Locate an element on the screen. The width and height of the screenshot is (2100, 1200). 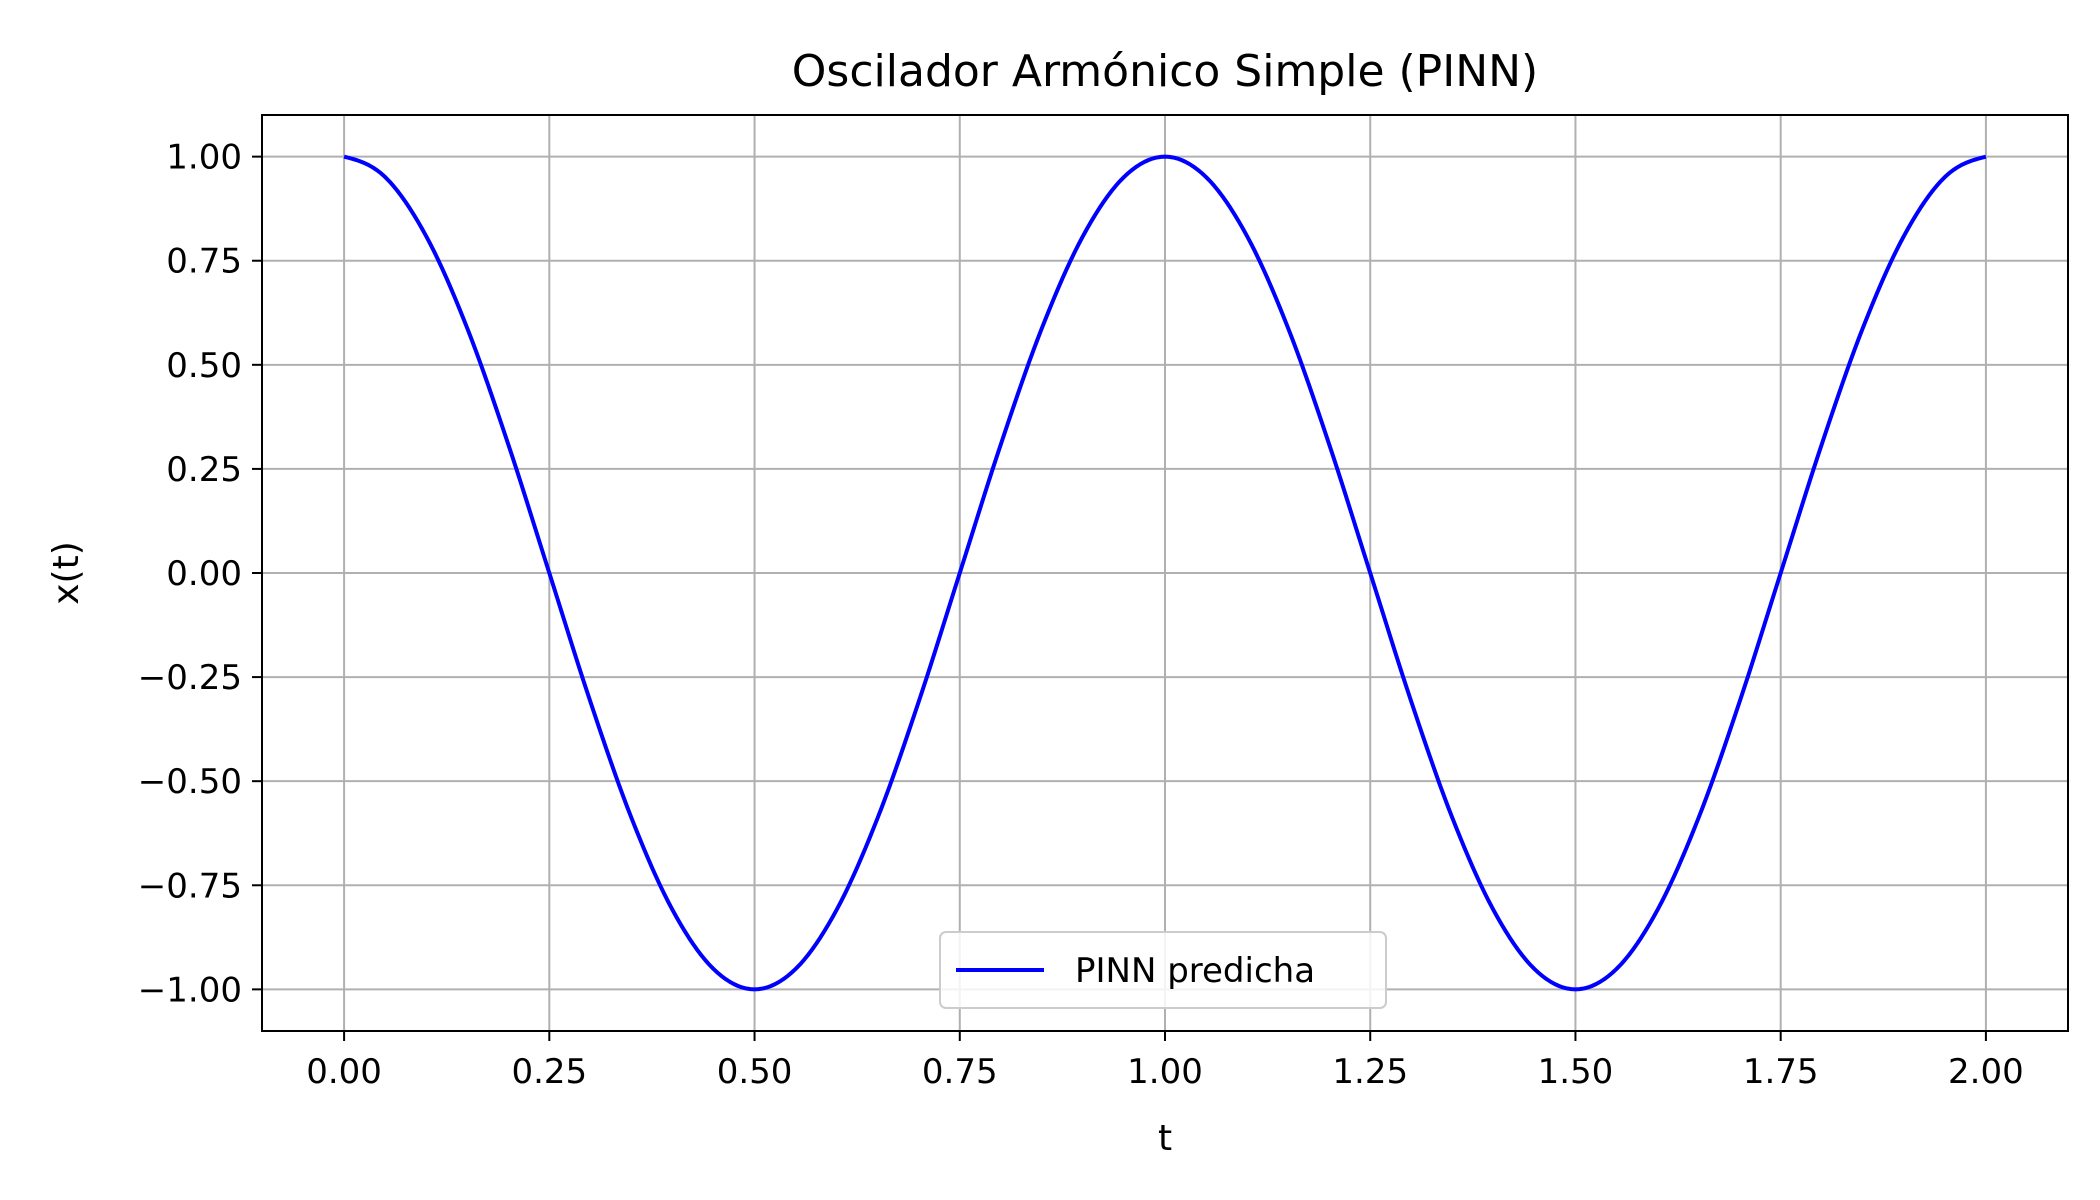
y-tick-label: −1.00 is located at coordinates (190, 990).